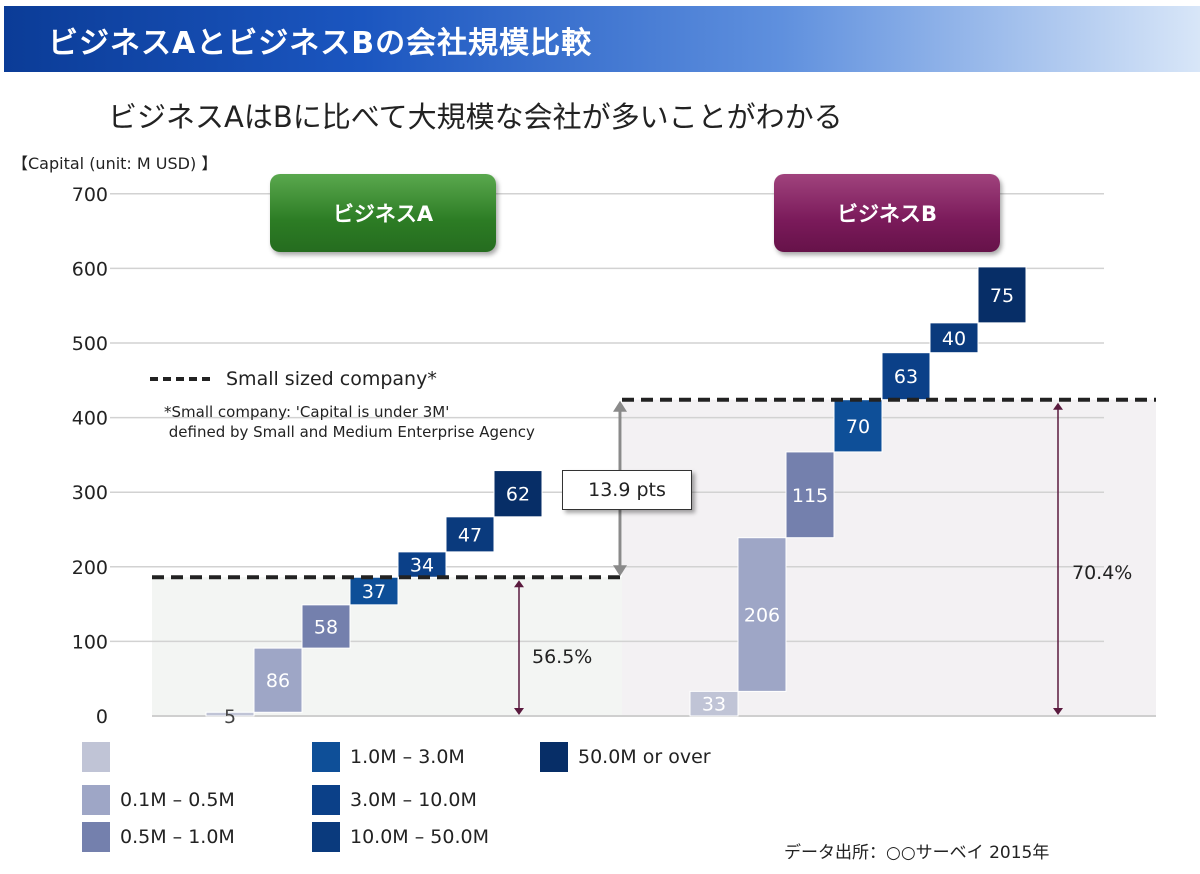 The image size is (1200, 874). What do you see at coordinates (1102, 573) in the screenshot?
I see `share-label-b: 70.4%` at bounding box center [1102, 573].